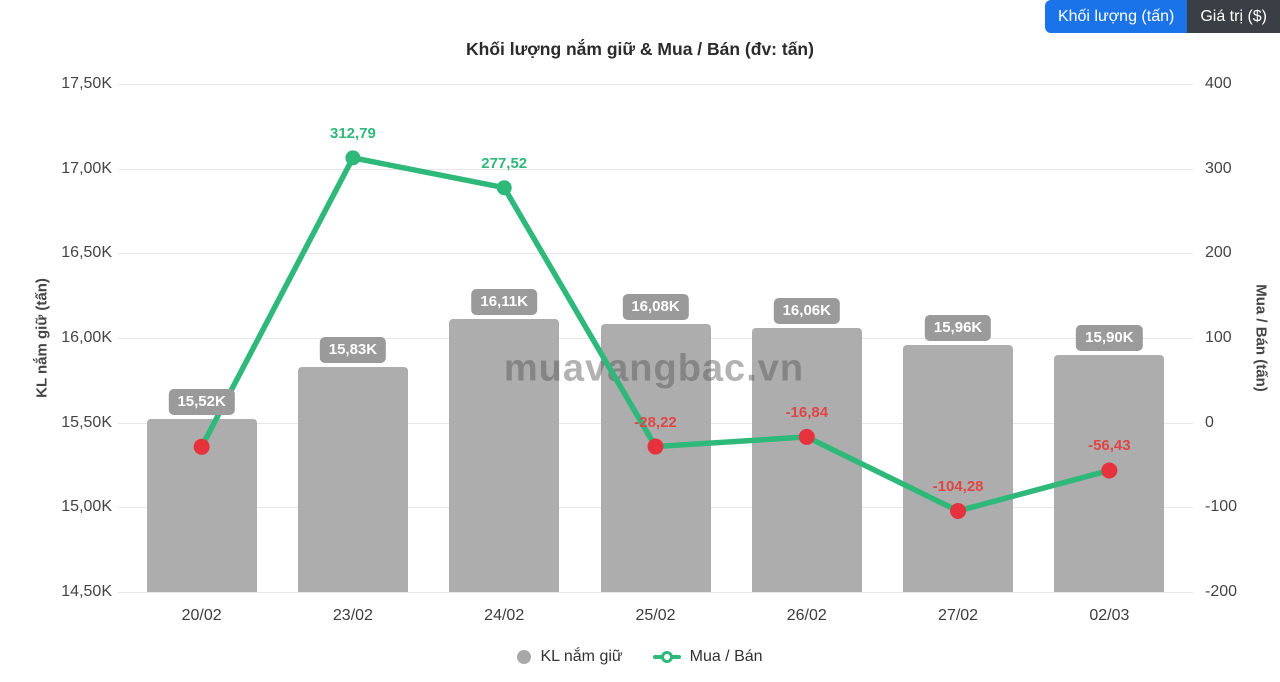 The height and width of the screenshot is (682, 1280). I want to click on x-axis-tick: 23/02, so click(352, 615).